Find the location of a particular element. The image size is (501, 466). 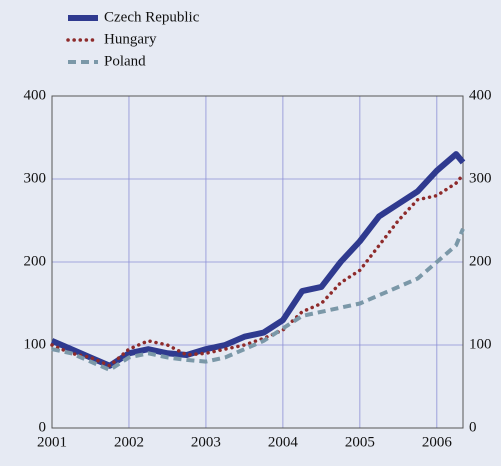

x-tick-label: 2002 is located at coordinates (129, 442).